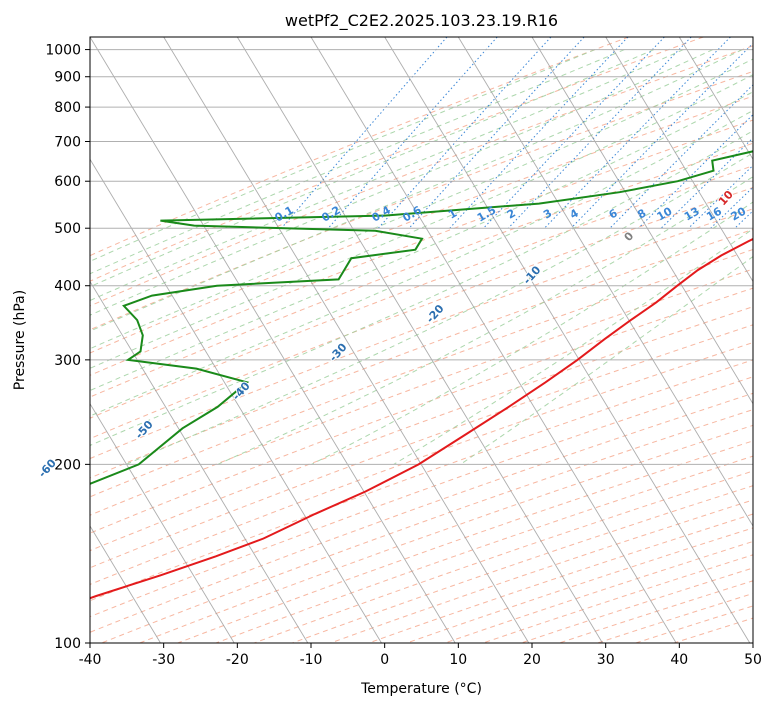  What do you see at coordinates (90, 660) in the screenshot?
I see `x-tick-label: -40` at bounding box center [90, 660].